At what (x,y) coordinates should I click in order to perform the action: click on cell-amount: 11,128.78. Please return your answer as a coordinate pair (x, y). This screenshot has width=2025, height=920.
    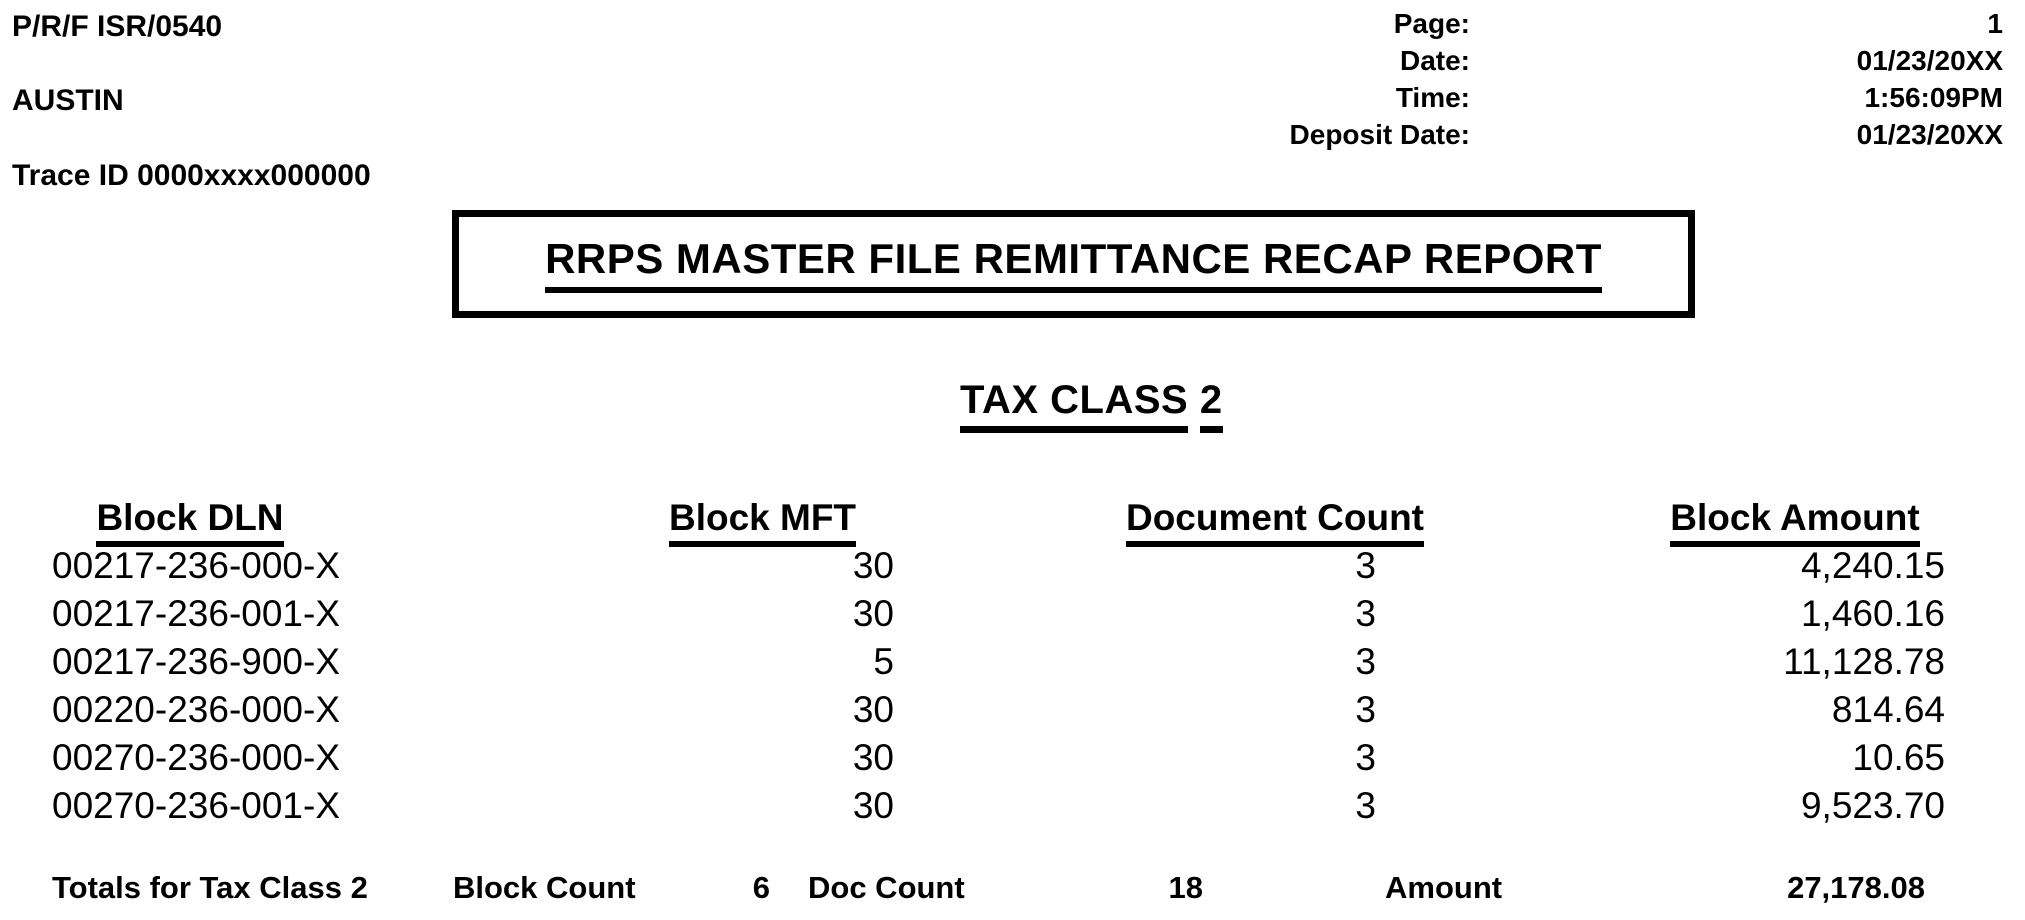
    Looking at the image, I should click on (1864, 661).